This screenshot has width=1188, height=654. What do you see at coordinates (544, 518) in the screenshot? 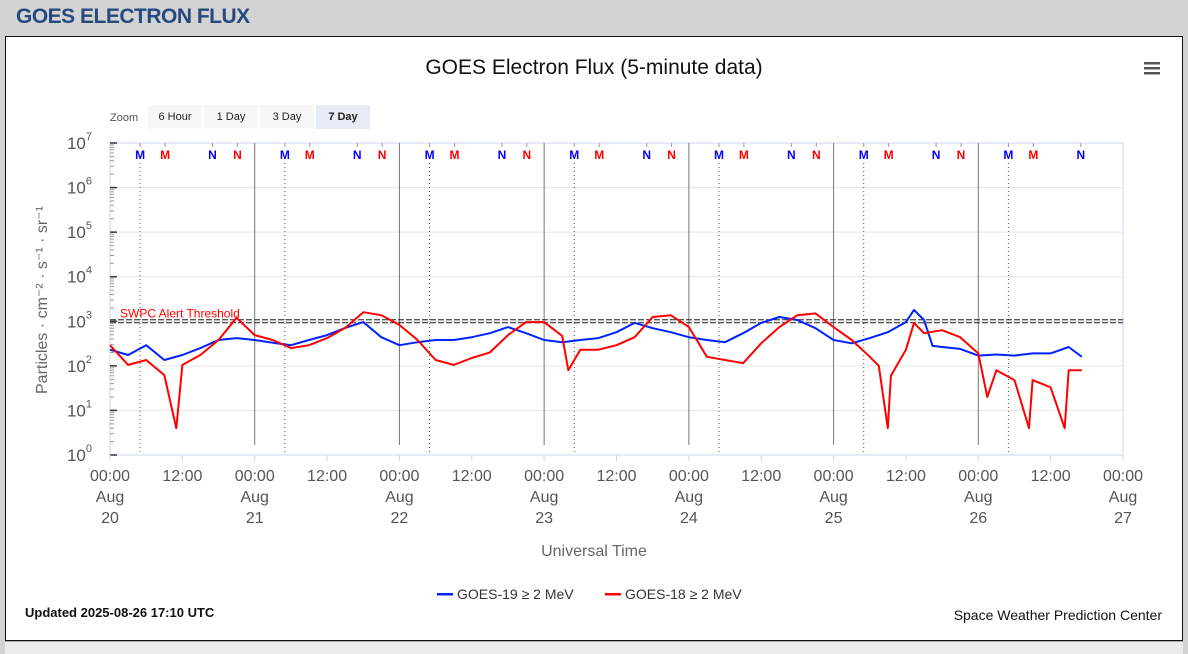
I see `x-tick-label: 23` at bounding box center [544, 518].